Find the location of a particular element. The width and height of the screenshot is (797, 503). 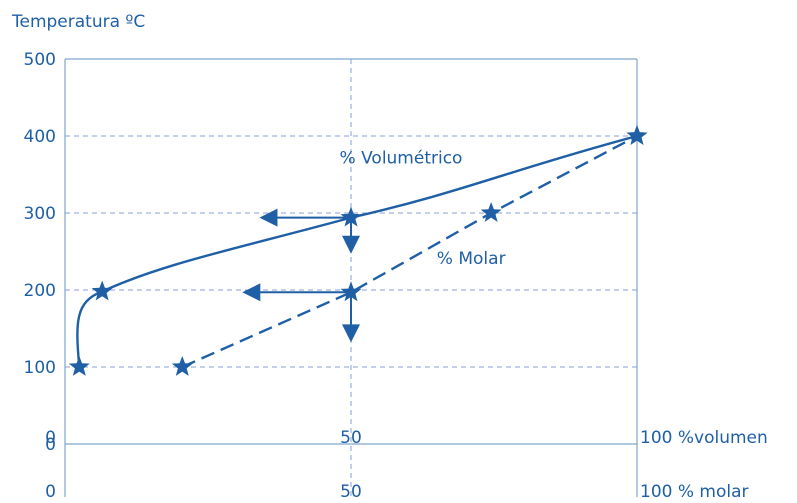

y-tick-label: 400 is located at coordinates (40, 137).